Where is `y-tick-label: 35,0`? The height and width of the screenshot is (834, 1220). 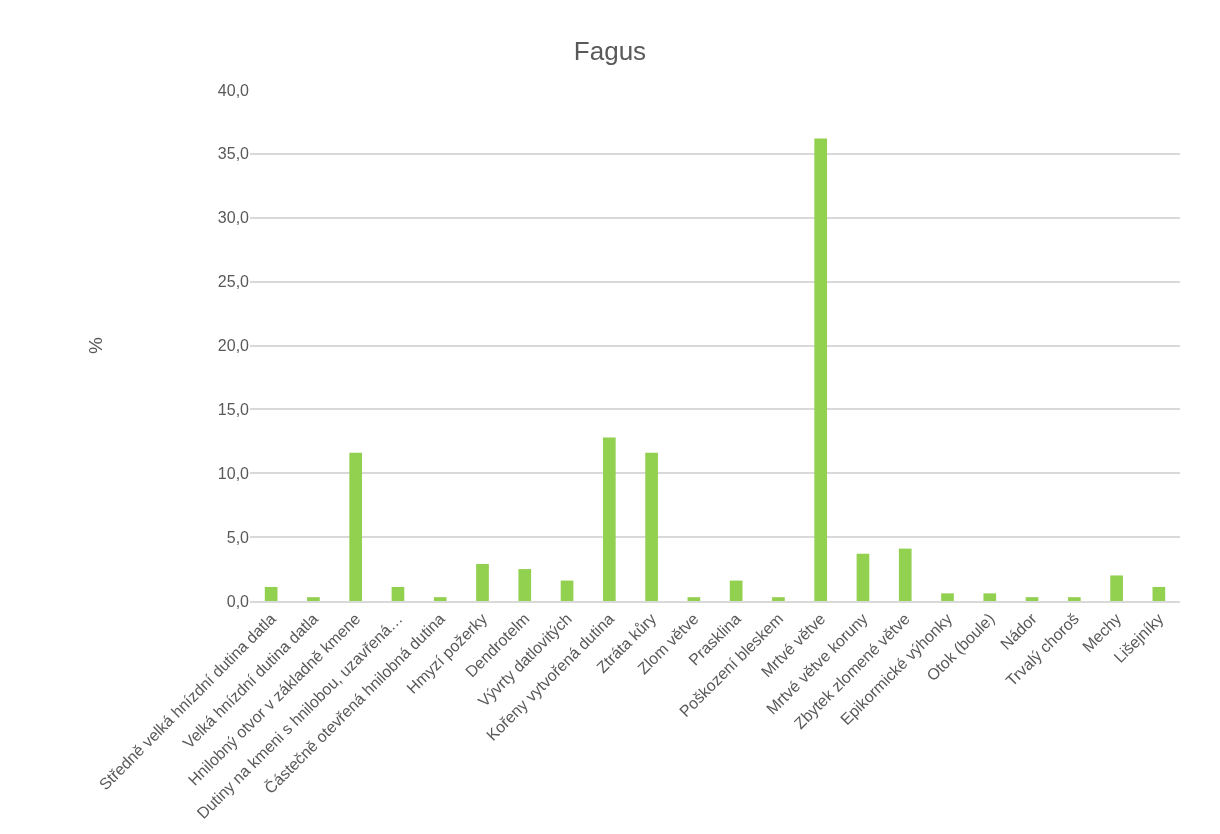 y-tick-label: 35,0 is located at coordinates (233, 154).